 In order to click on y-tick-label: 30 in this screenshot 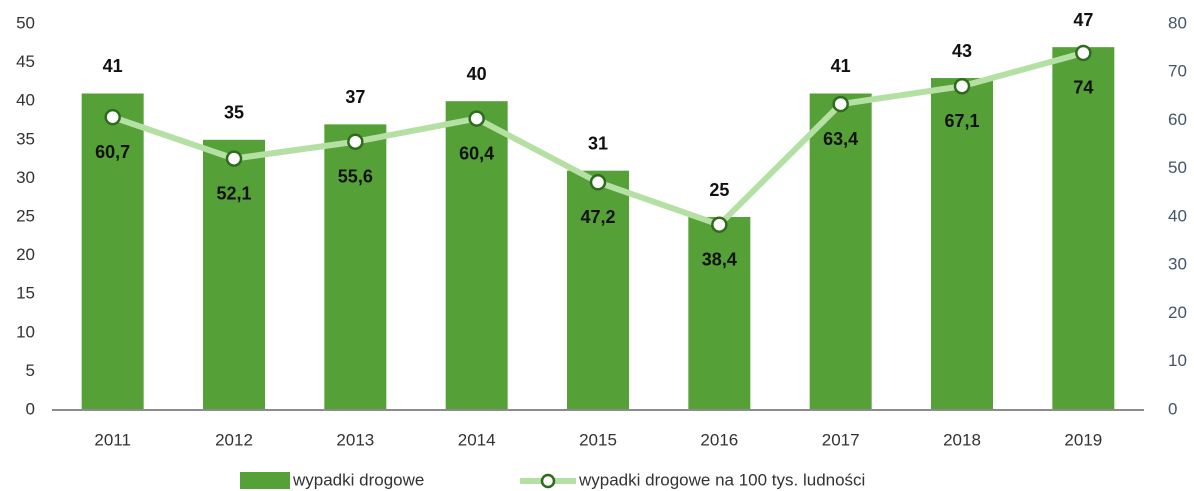, I will do `click(25, 177)`.